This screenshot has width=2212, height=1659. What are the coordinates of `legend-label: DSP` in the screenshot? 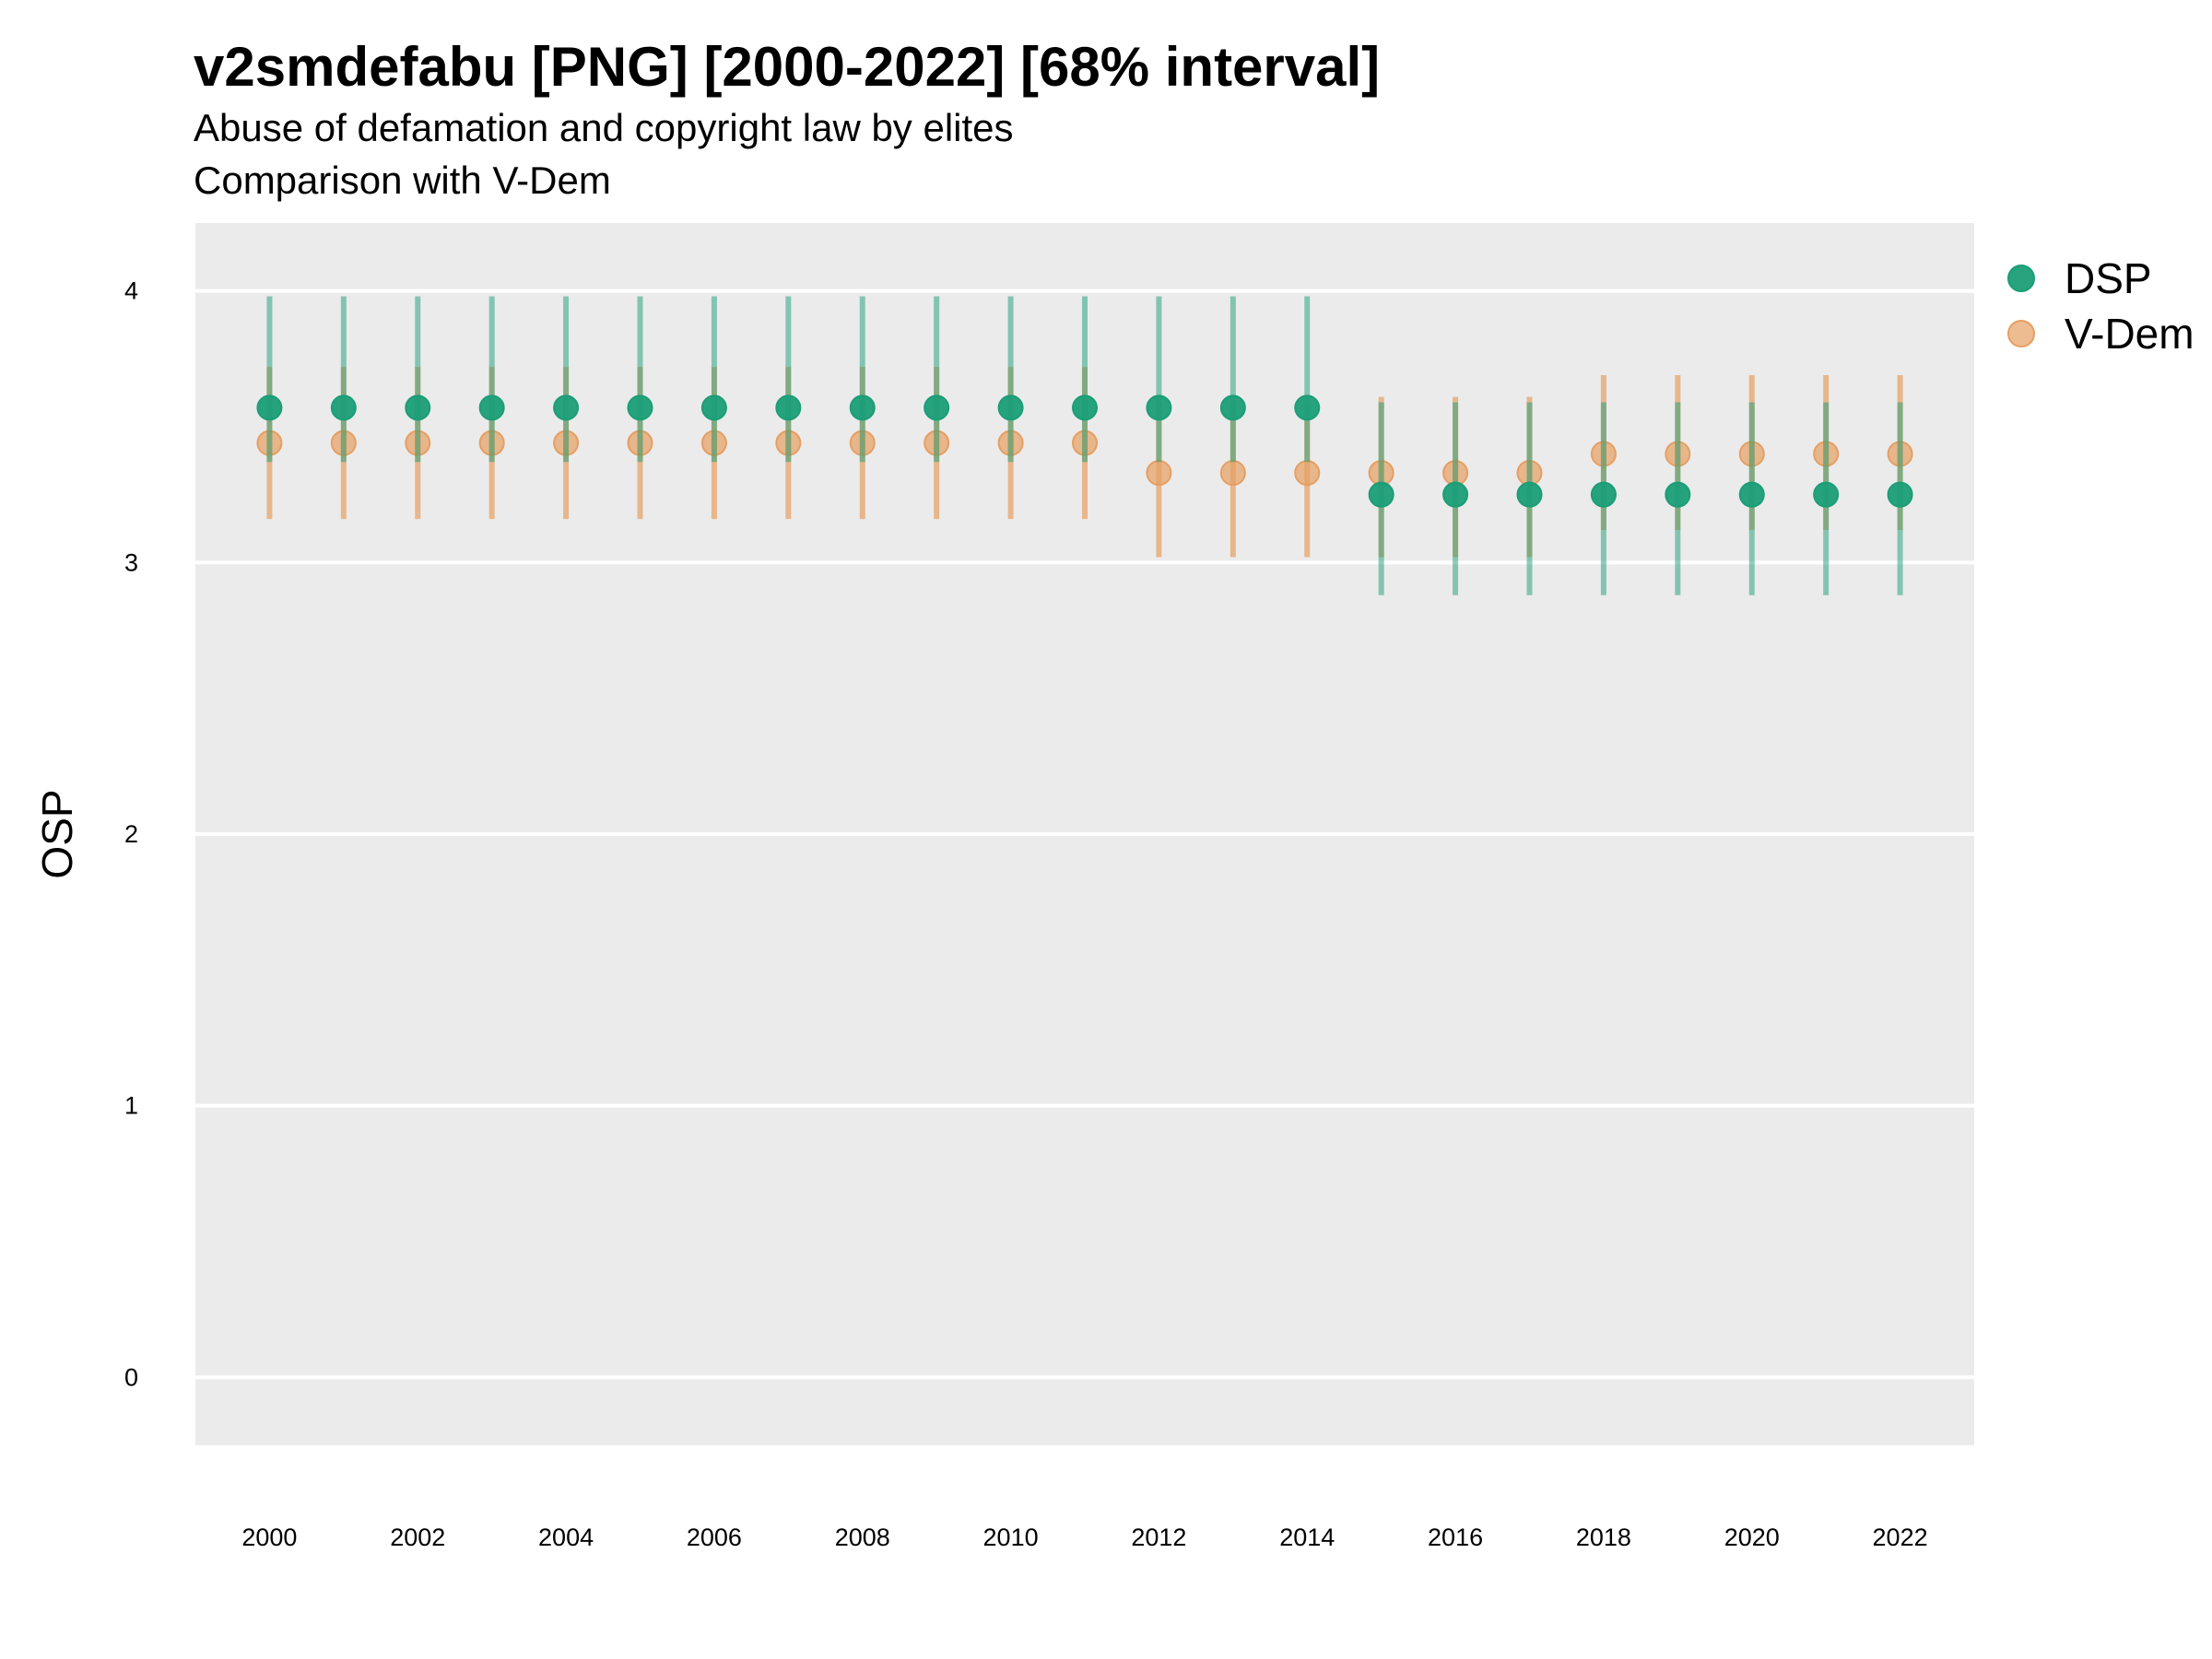 It's located at (2108, 278).